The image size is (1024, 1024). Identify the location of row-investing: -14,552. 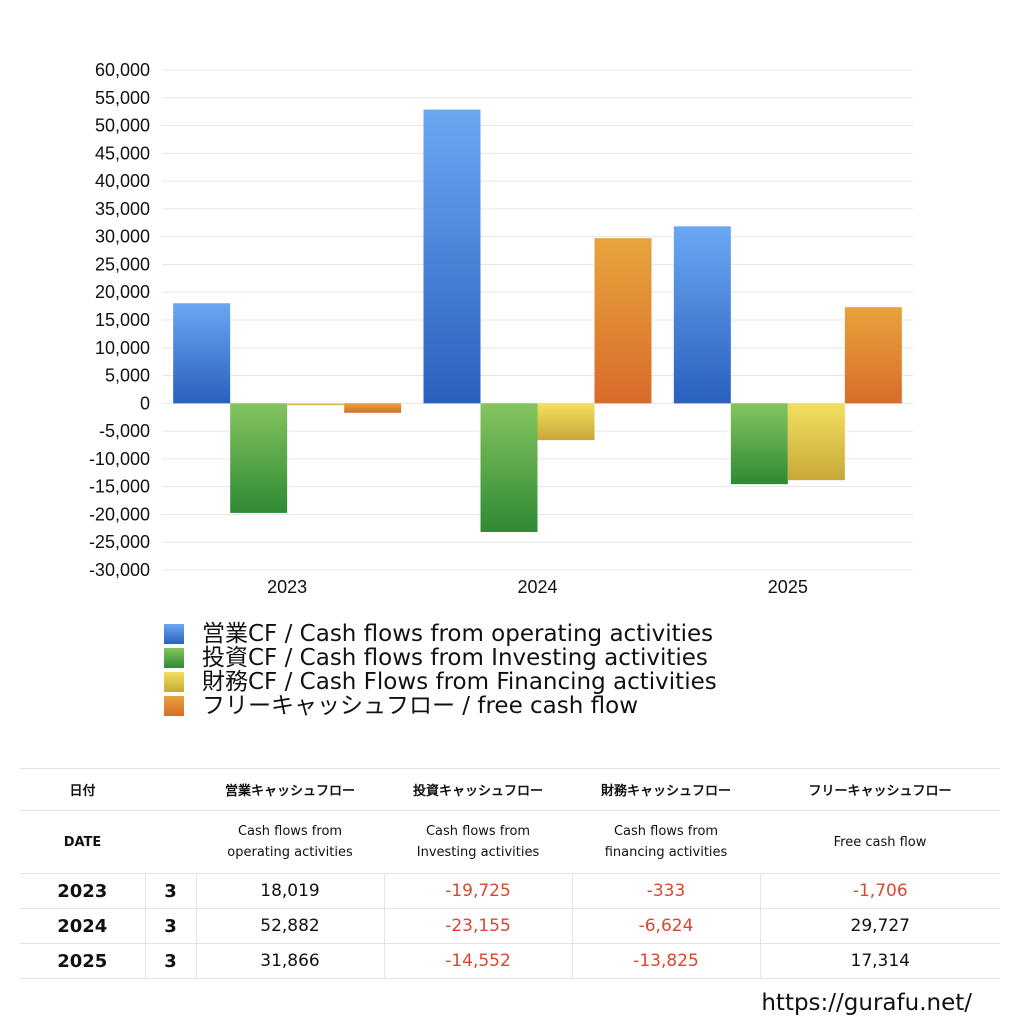
(478, 961).